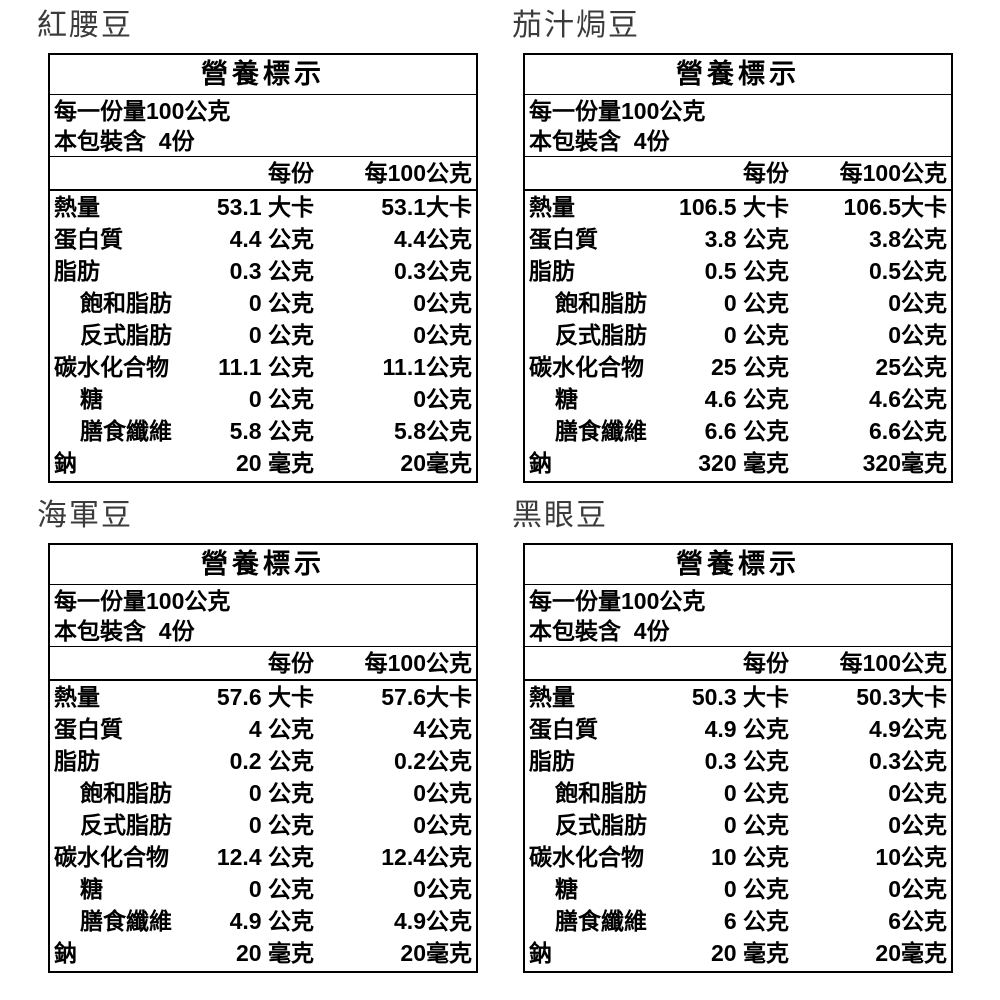  Describe the element at coordinates (740, 697) in the screenshot. I see `per-serving-value: 50.3 大卡` at that location.